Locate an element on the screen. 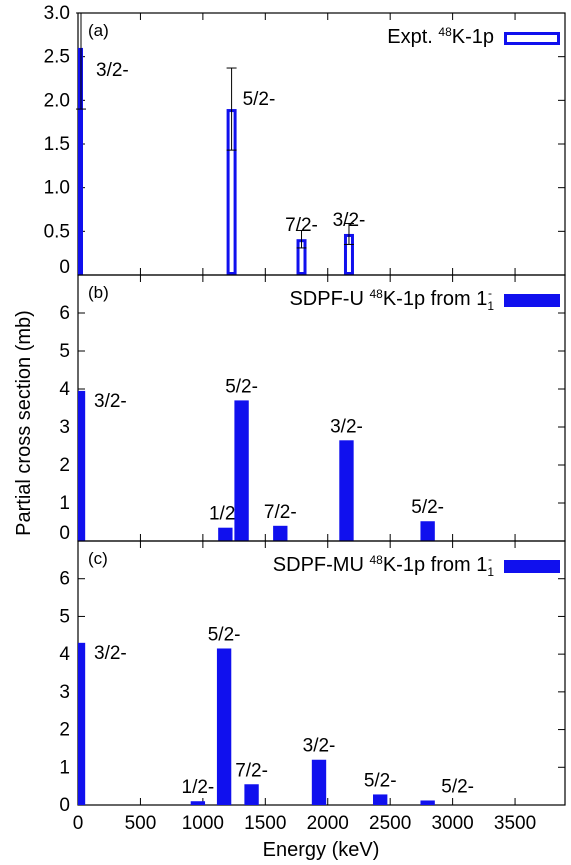  x-tick-label: 500 is located at coordinates (141, 823).